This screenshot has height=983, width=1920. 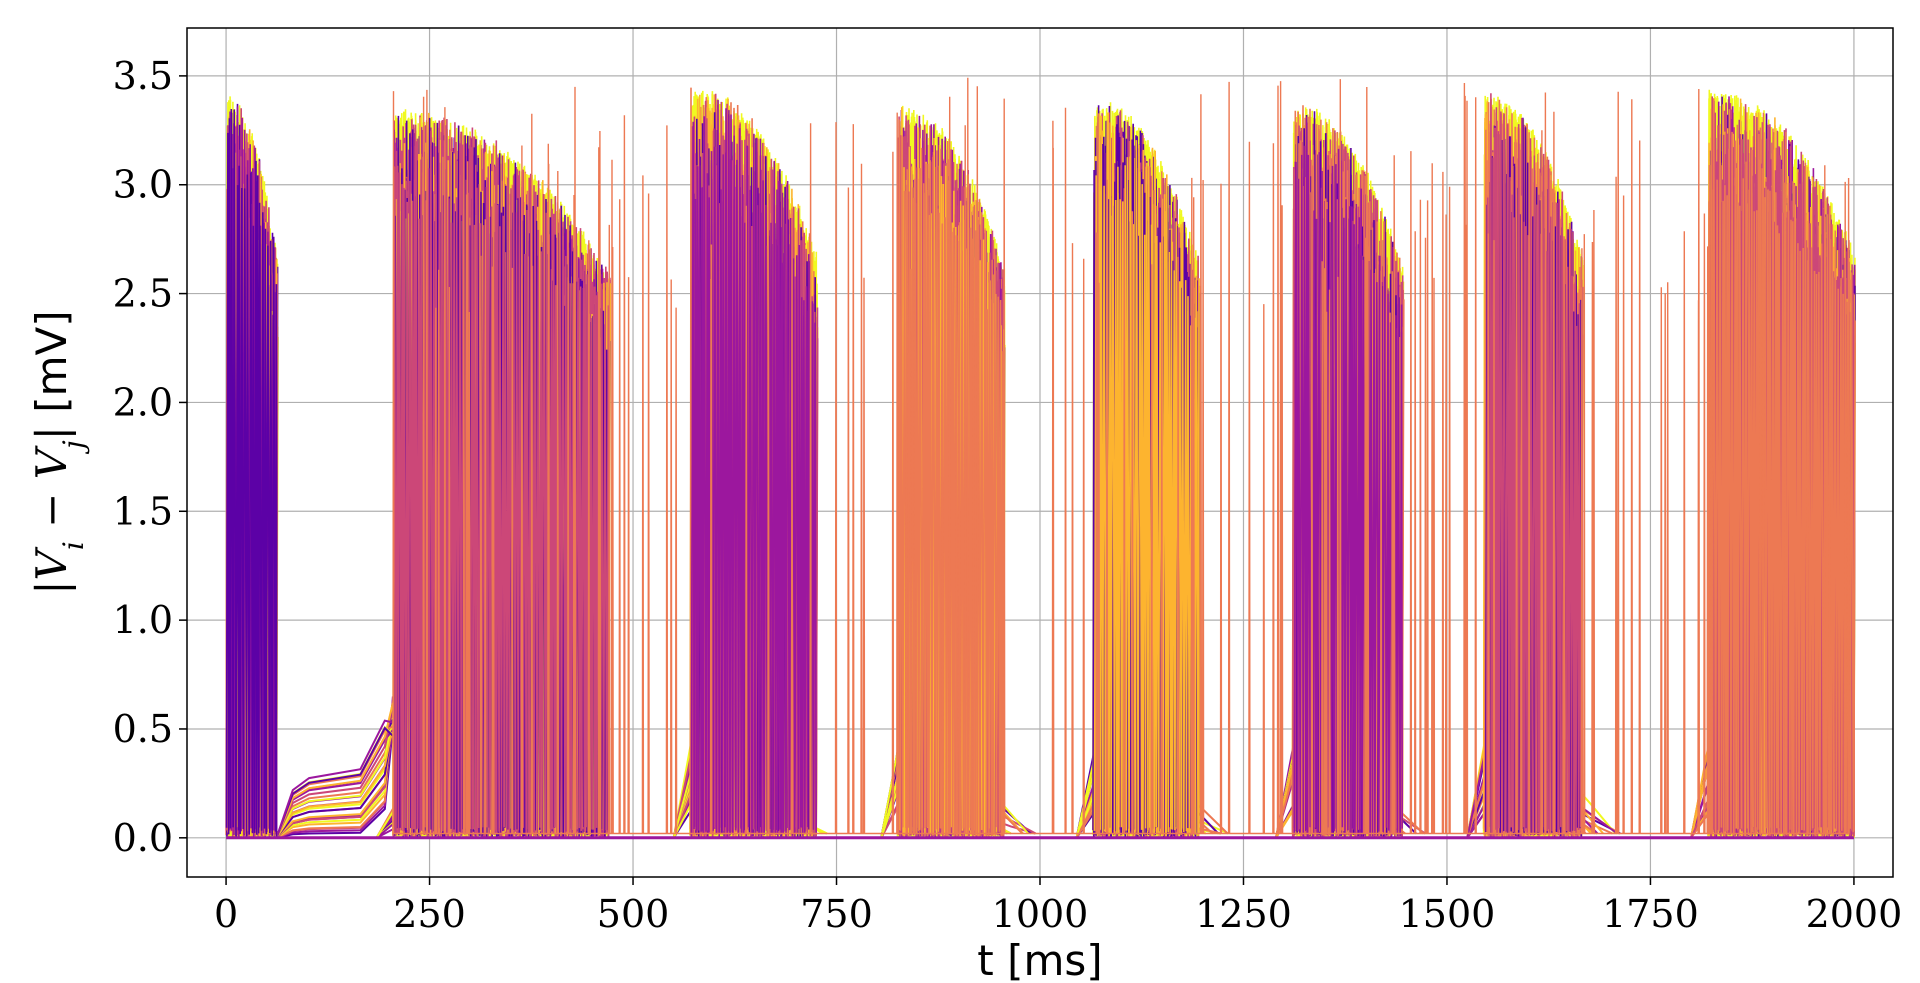 I want to click on x-tick-label: 750, so click(x=836, y=914).